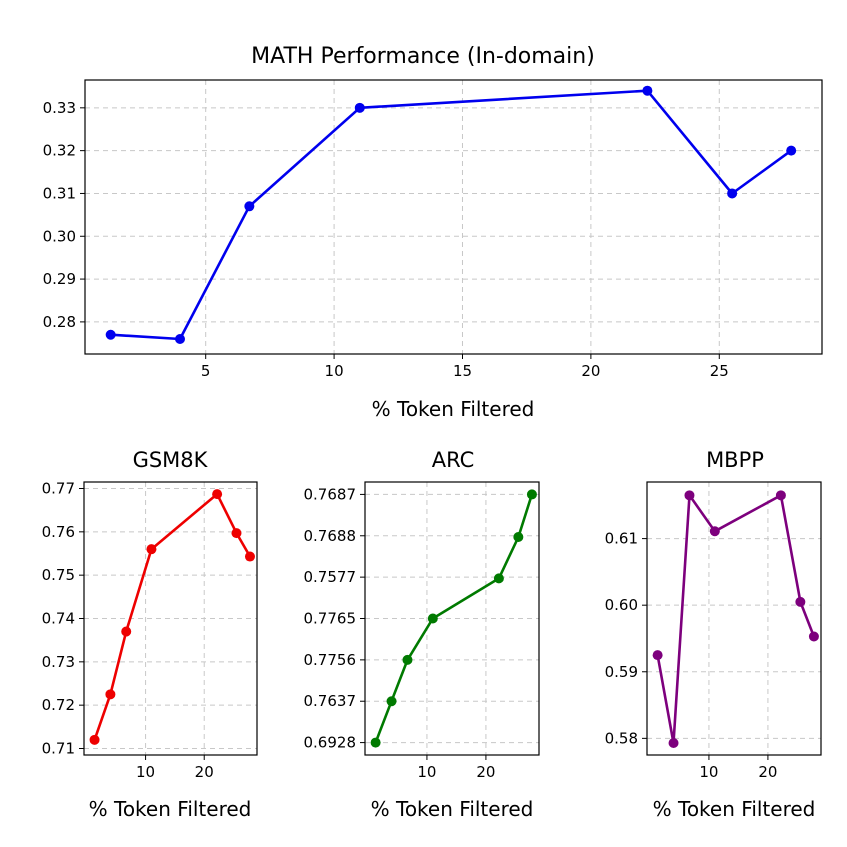 This screenshot has height=847, width=847. What do you see at coordinates (453, 409) in the screenshot?
I see `math-x-axis-label: % Token Filtered` at bounding box center [453, 409].